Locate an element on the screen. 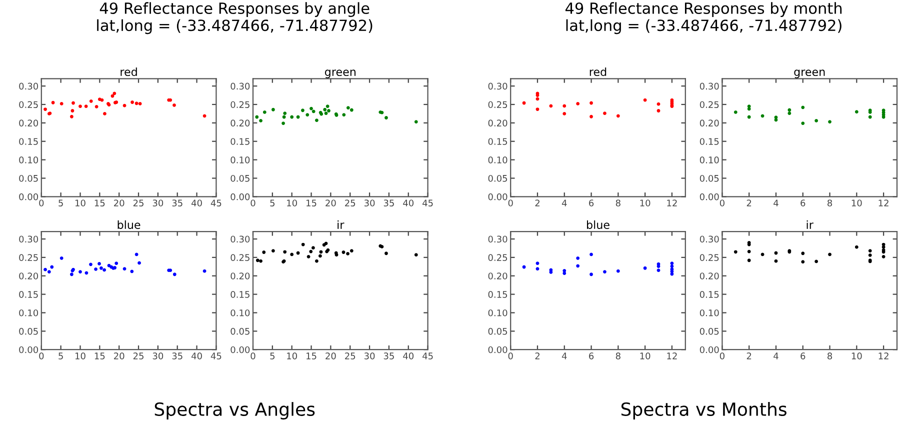 This screenshot has height=437, width=920. text: Spectra vs Months is located at coordinates (703, 411).